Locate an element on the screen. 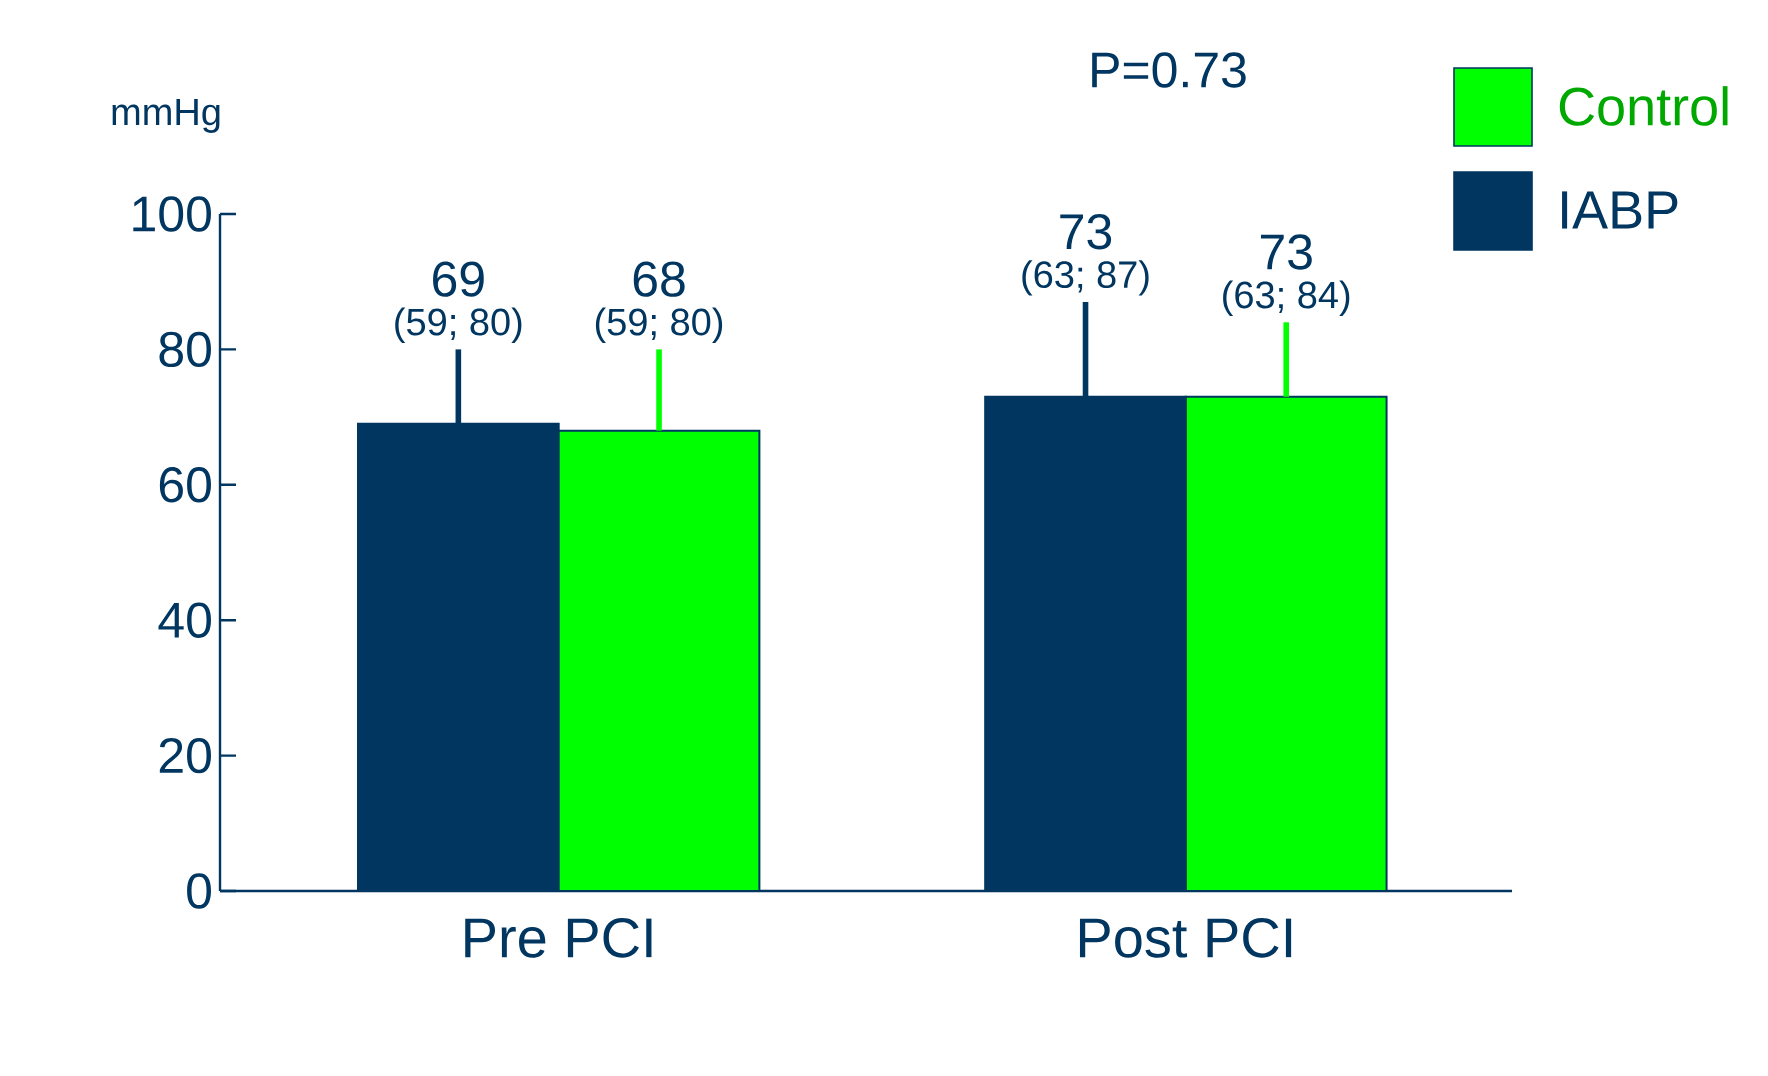 The height and width of the screenshot is (1076, 1768). annotation: (63; 87) is located at coordinates (1085, 278).